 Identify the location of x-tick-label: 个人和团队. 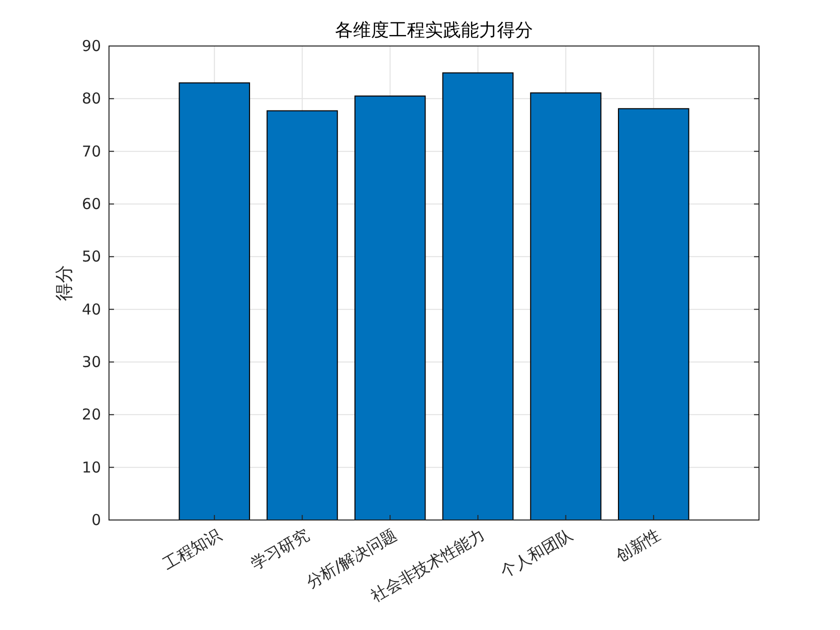
(536, 553).